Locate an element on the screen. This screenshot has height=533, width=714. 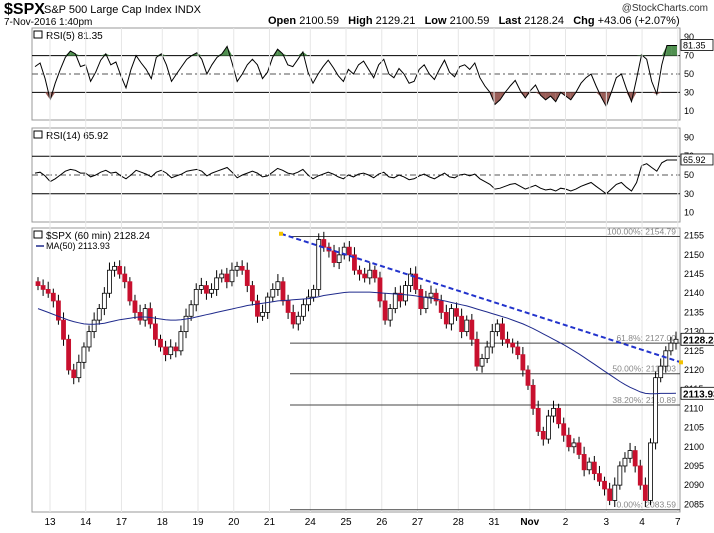
trend-line is located at coordinates (481, 298).